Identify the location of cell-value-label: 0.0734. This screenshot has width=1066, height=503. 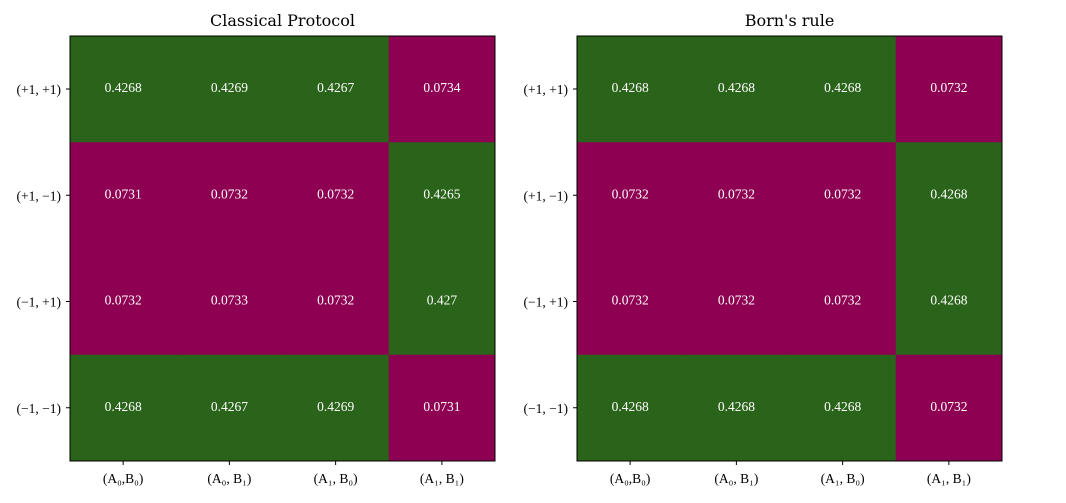
(441, 87).